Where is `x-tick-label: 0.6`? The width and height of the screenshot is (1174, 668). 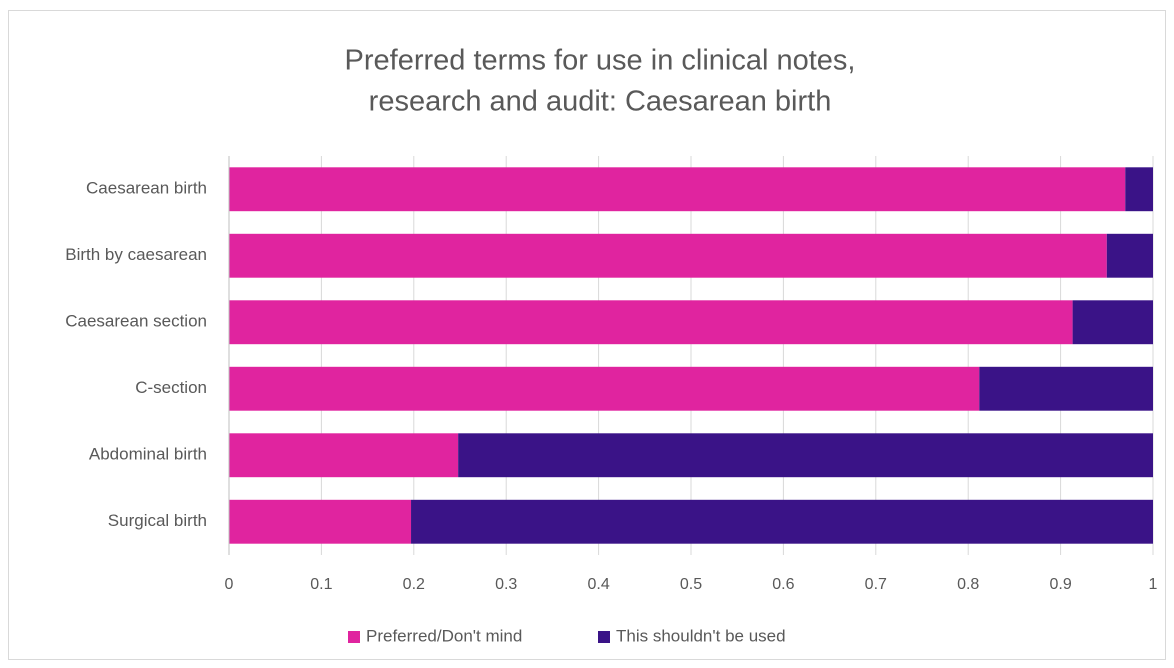 x-tick-label: 0.6 is located at coordinates (783, 584).